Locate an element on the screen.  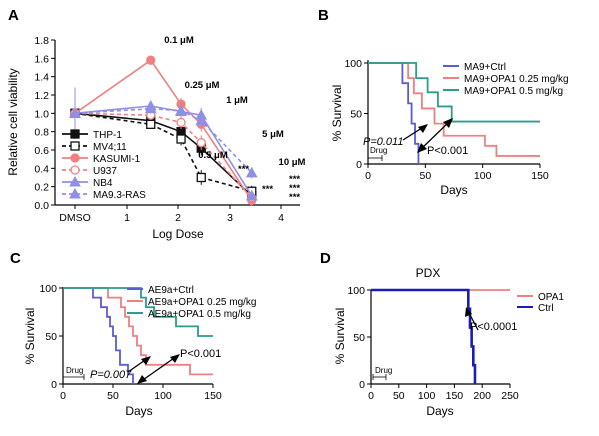
dose-label-0.1: 0.1 μM is located at coordinates (179, 40).